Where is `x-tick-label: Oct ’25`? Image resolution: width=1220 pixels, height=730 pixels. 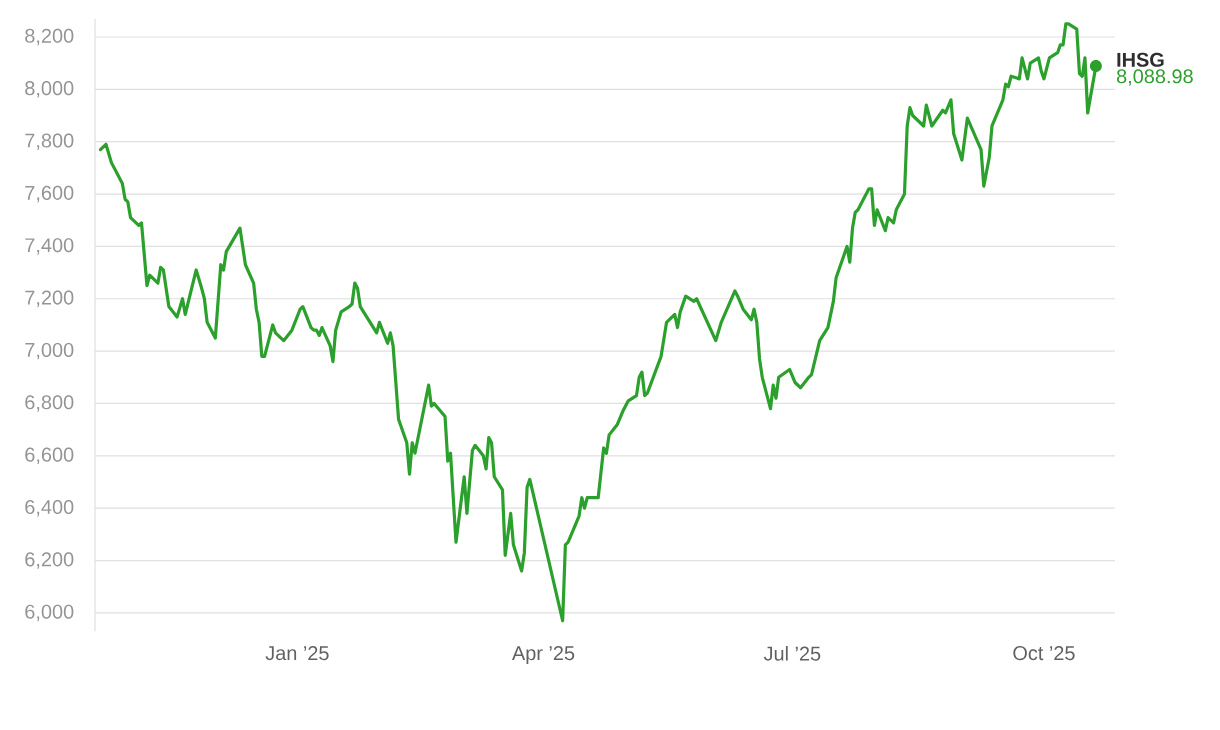 x-tick-label: Oct ’25 is located at coordinates (1044, 653).